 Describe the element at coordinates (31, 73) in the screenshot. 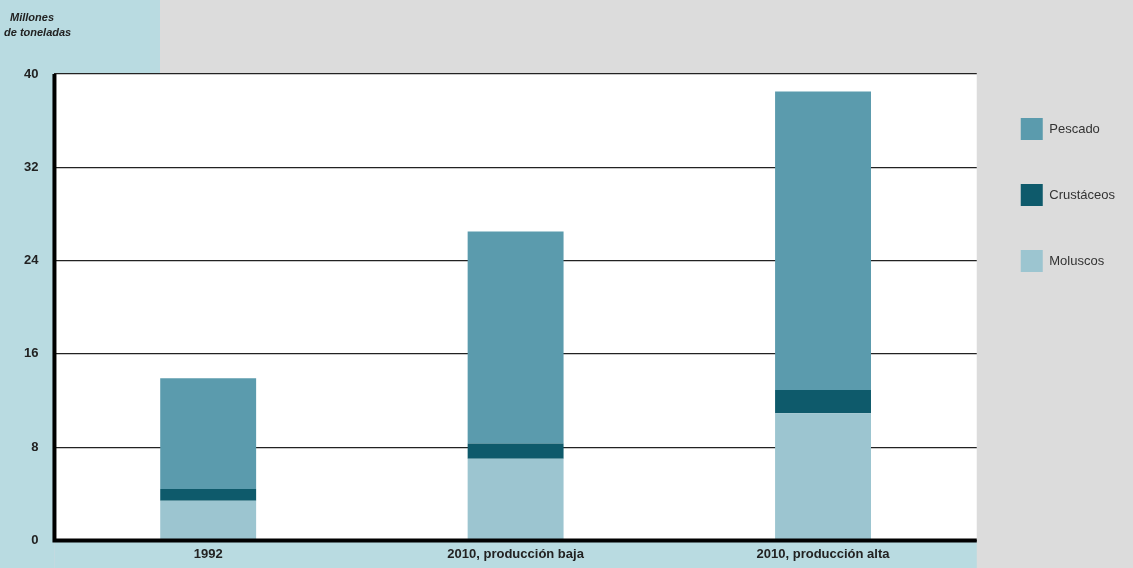

I see `y-tick-label: 40` at that location.